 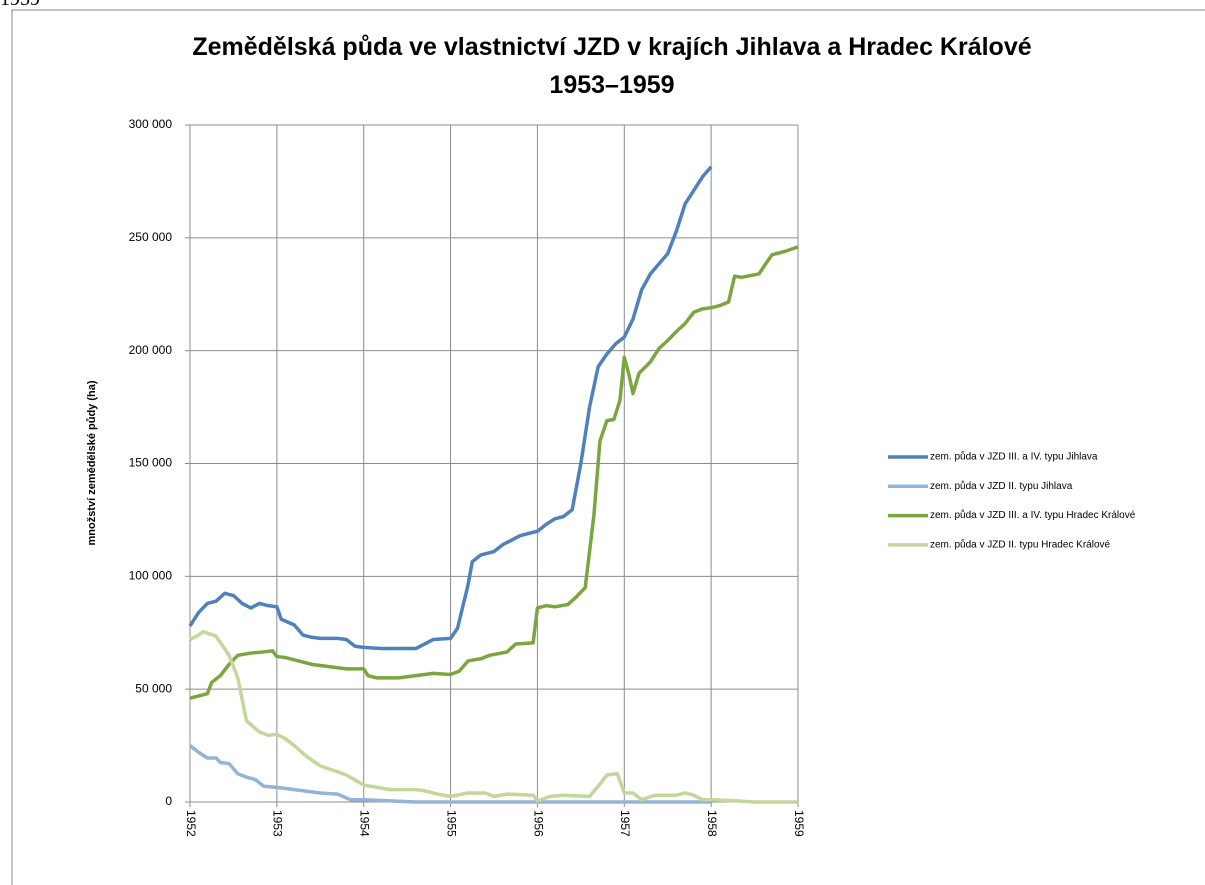 I want to click on y-tick-label: 150 000, so click(x=151, y=463).